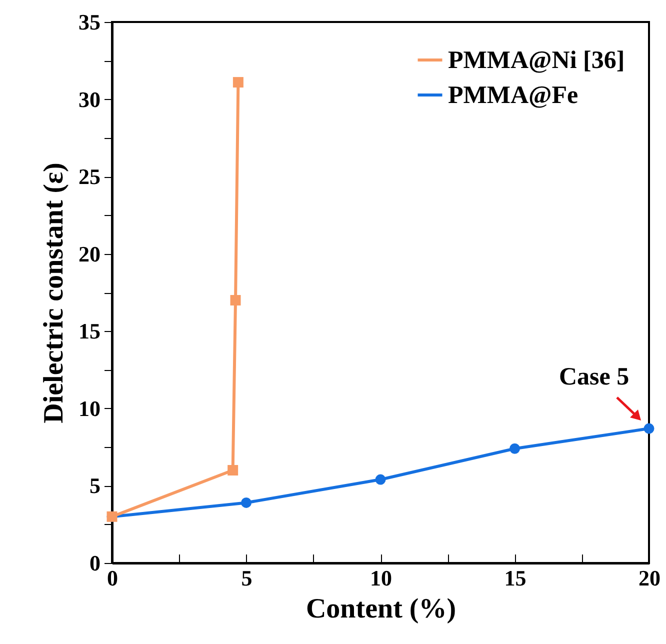  What do you see at coordinates (594, 377) in the screenshot?
I see `annotation: Case 5` at bounding box center [594, 377].